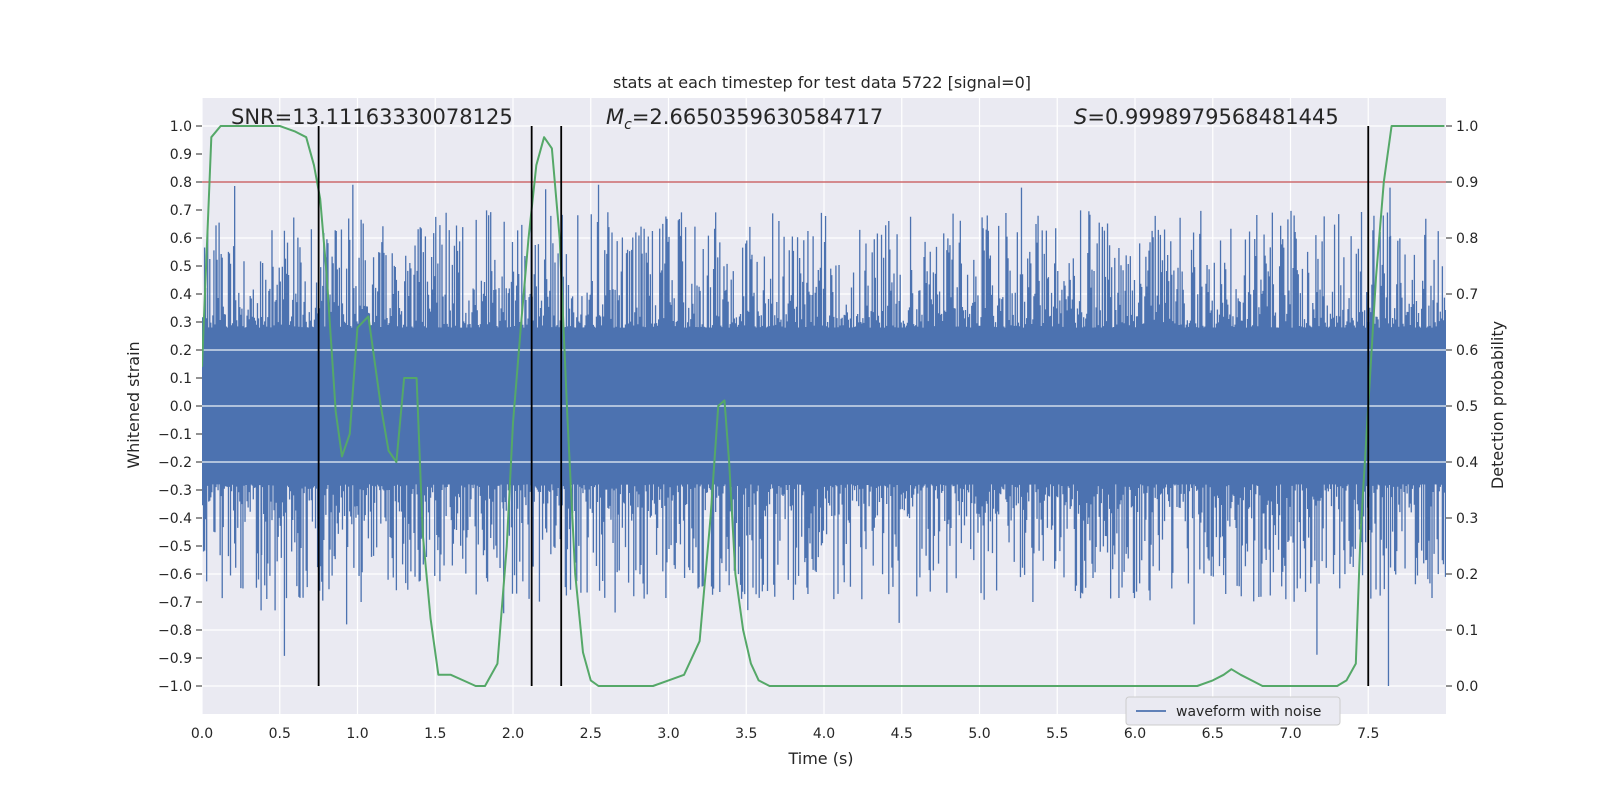 The image size is (1600, 800). What do you see at coordinates (175, 519) in the screenshot?
I see `y-left-tick-label: −0.4` at bounding box center [175, 519].